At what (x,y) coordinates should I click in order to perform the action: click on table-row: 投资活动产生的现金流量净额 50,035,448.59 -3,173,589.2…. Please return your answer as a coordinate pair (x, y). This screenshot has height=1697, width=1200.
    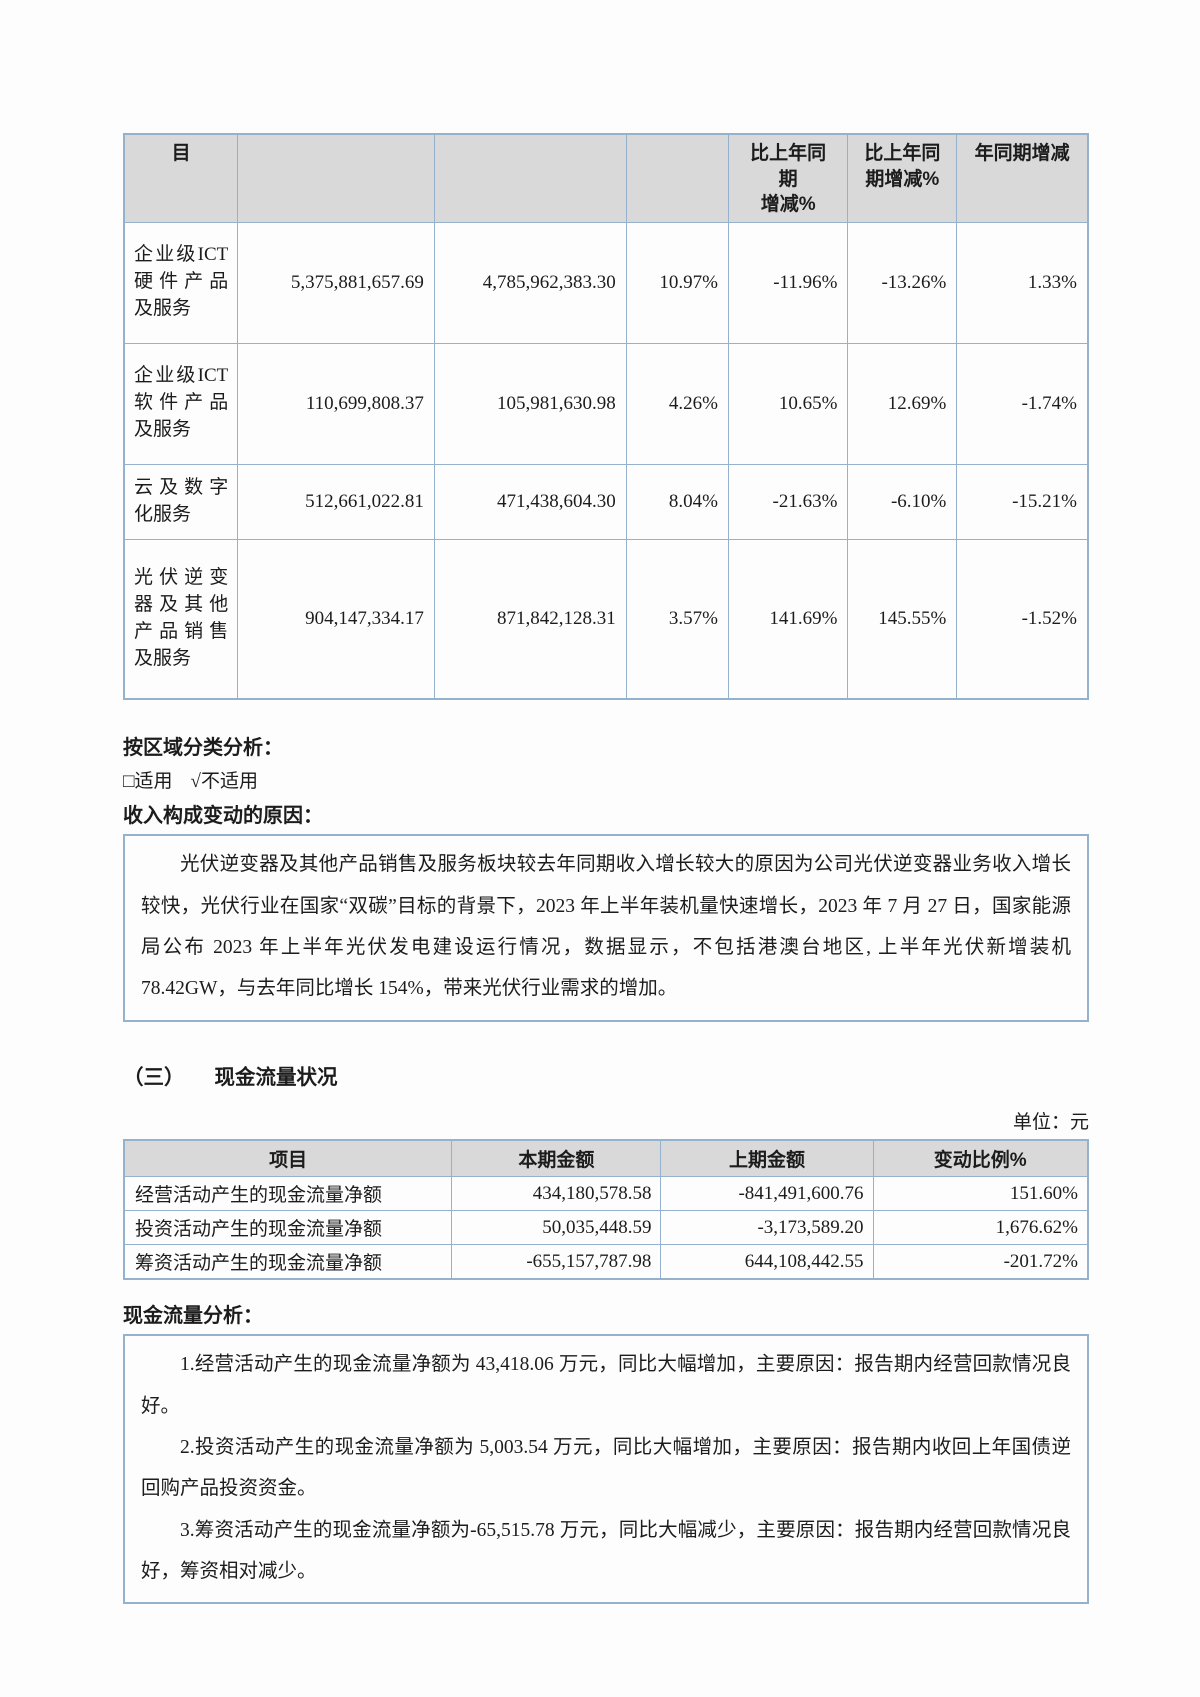
    Looking at the image, I should click on (606, 1228).